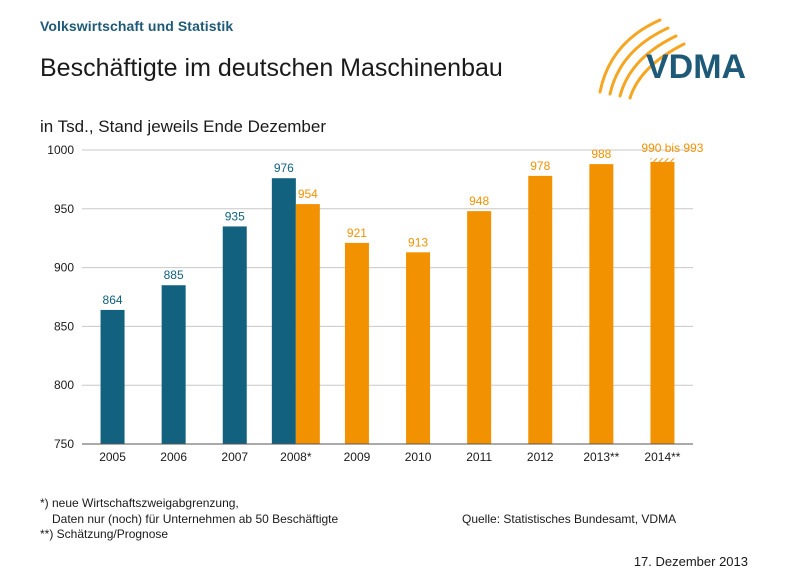 The width and height of the screenshot is (800, 582). I want to click on data-label: 913, so click(418, 242).